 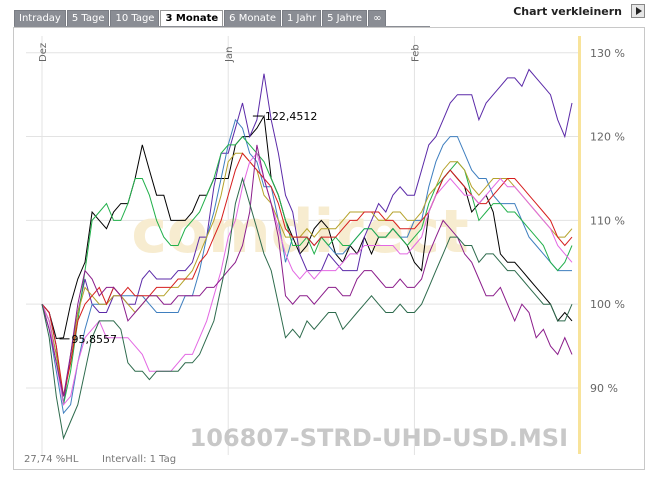 What do you see at coordinates (377, 18) in the screenshot?
I see `tab-infinity: ∞` at bounding box center [377, 18].